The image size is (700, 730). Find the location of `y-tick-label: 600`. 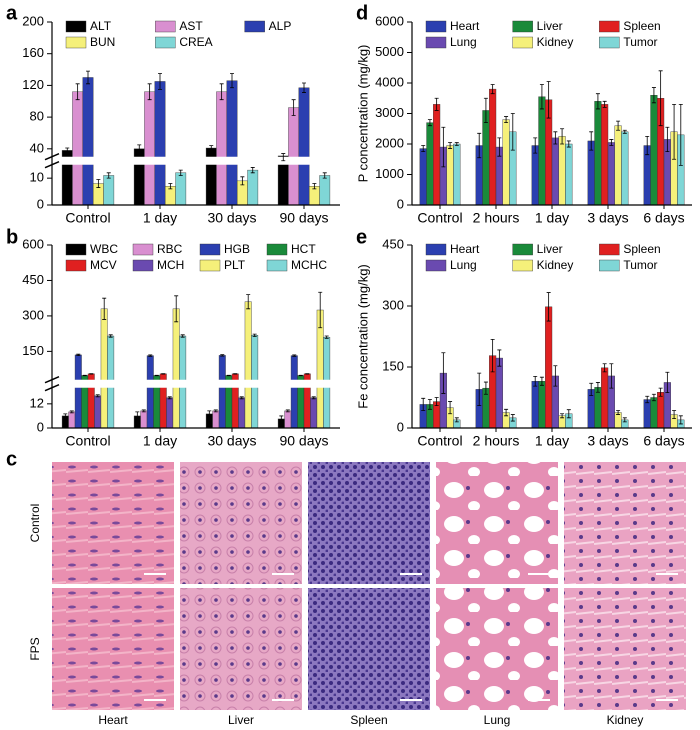

y-tick-label: 600 is located at coordinates (33, 243).